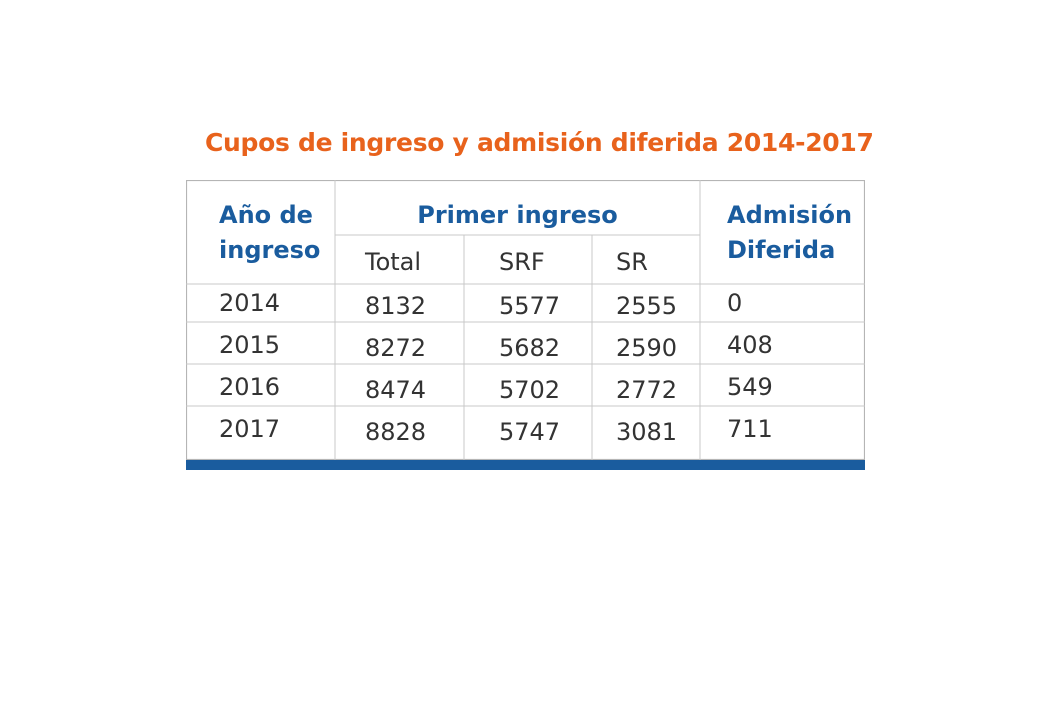 The image size is (1058, 714). Describe the element at coordinates (517, 215) in the screenshot. I see `header-primer-ingreso: Primer ingreso` at that location.